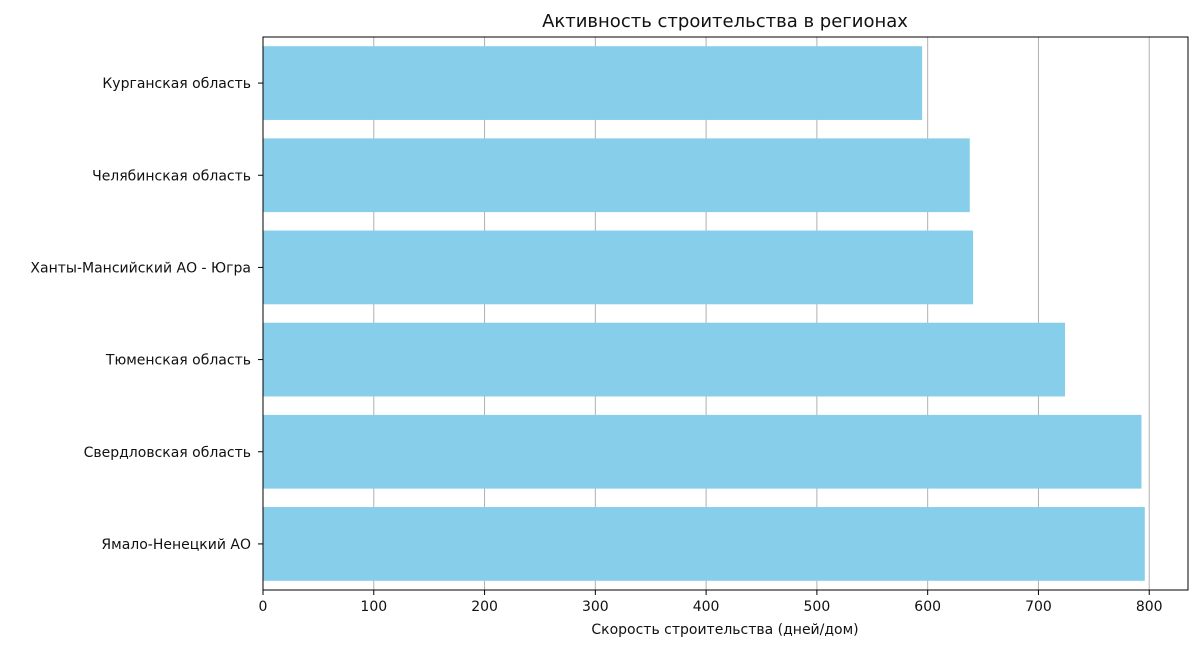  I want to click on category-label: Челябинская область, so click(171, 176).